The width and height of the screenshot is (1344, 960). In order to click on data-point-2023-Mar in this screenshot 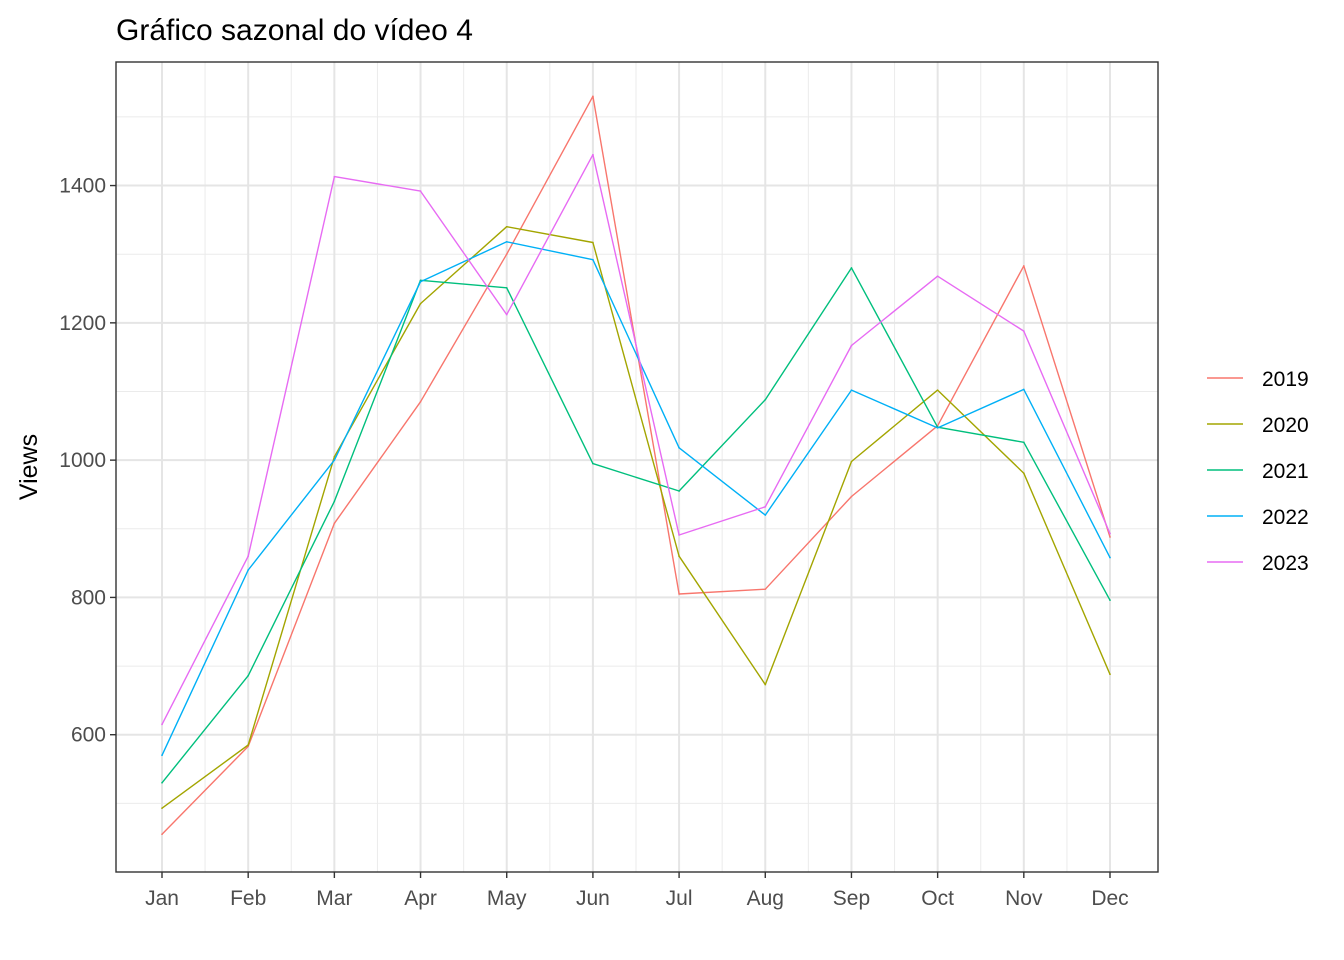, I will do `click(334, 176)`.